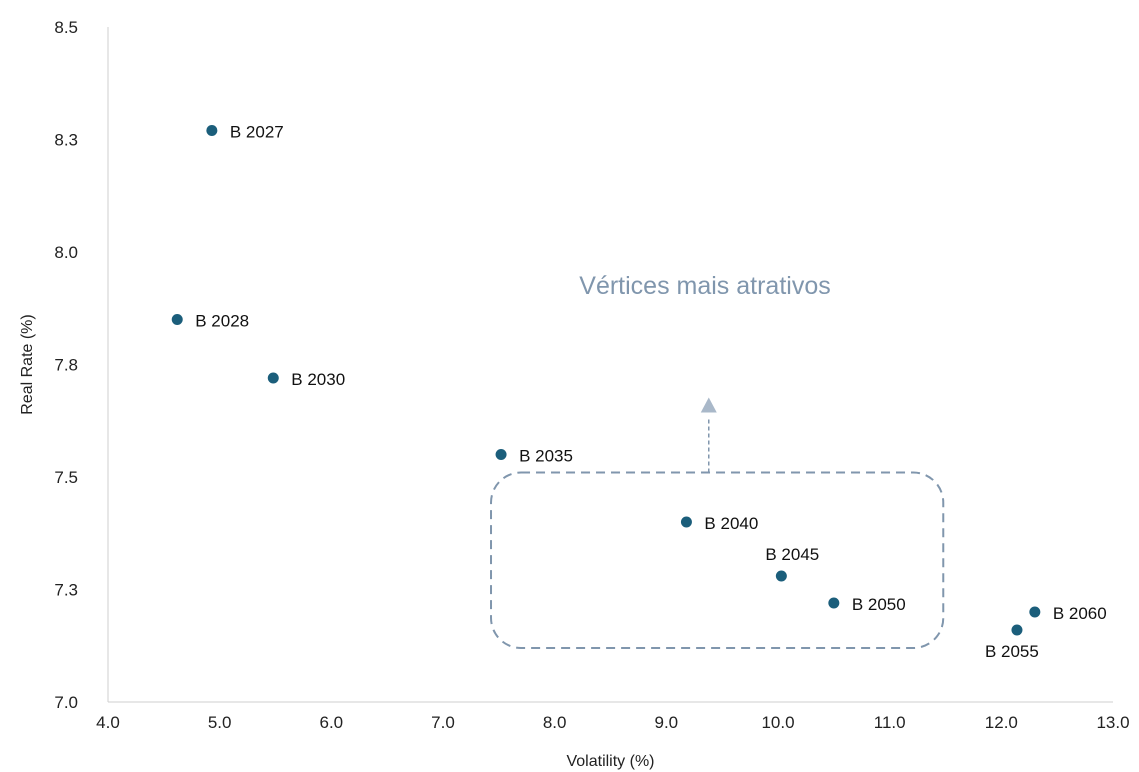 This screenshot has height=772, width=1139. I want to click on x-tick-label: 7.0, so click(443, 722).